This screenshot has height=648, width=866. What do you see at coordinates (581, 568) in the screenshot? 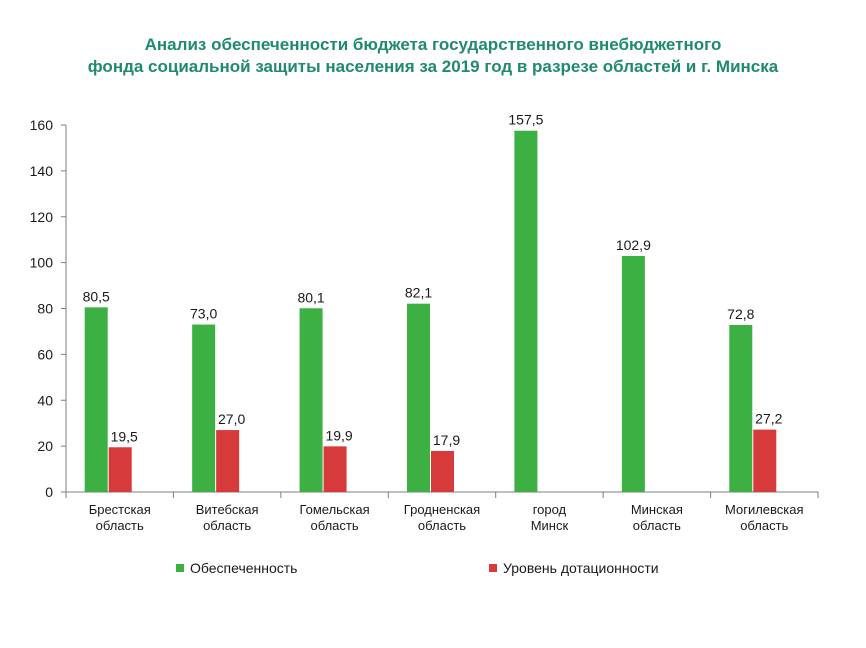
I see `legend-label-subsidy: Уровень дотационности` at bounding box center [581, 568].